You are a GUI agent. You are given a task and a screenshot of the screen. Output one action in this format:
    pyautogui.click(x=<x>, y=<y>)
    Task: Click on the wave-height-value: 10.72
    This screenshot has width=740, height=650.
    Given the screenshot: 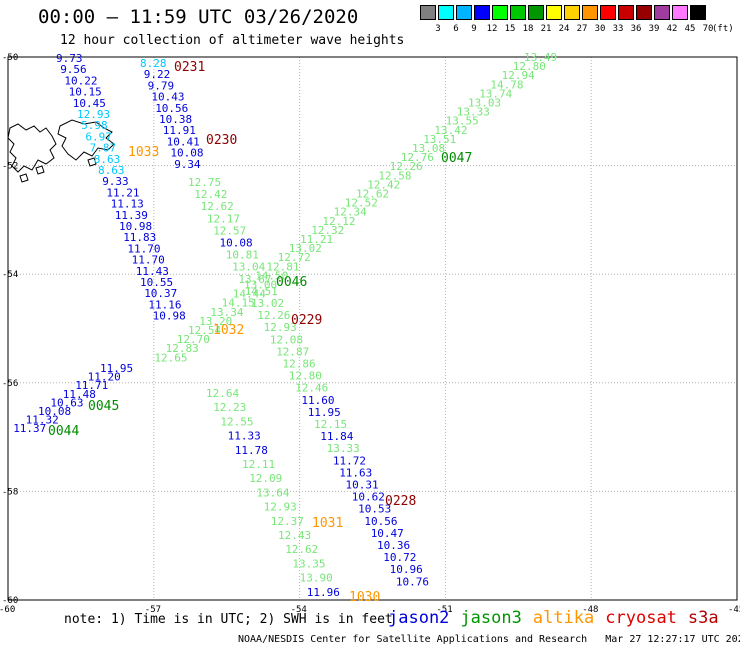 What is the action you would take?
    pyautogui.click(x=399, y=557)
    